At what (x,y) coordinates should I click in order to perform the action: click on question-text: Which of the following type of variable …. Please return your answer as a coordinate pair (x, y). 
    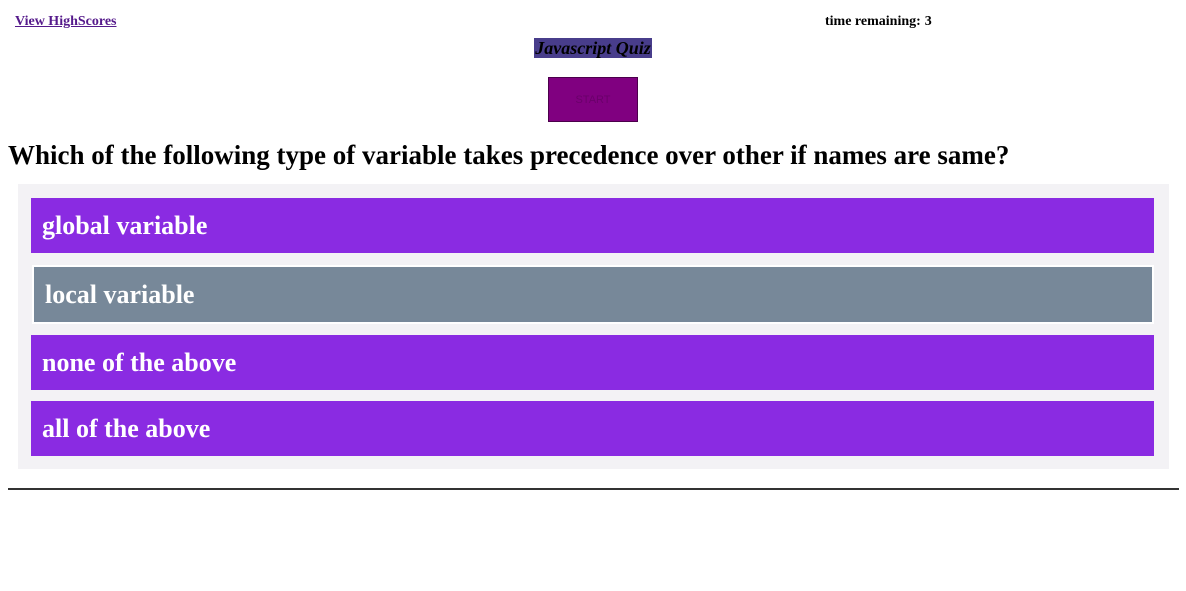
    Looking at the image, I should click on (509, 155).